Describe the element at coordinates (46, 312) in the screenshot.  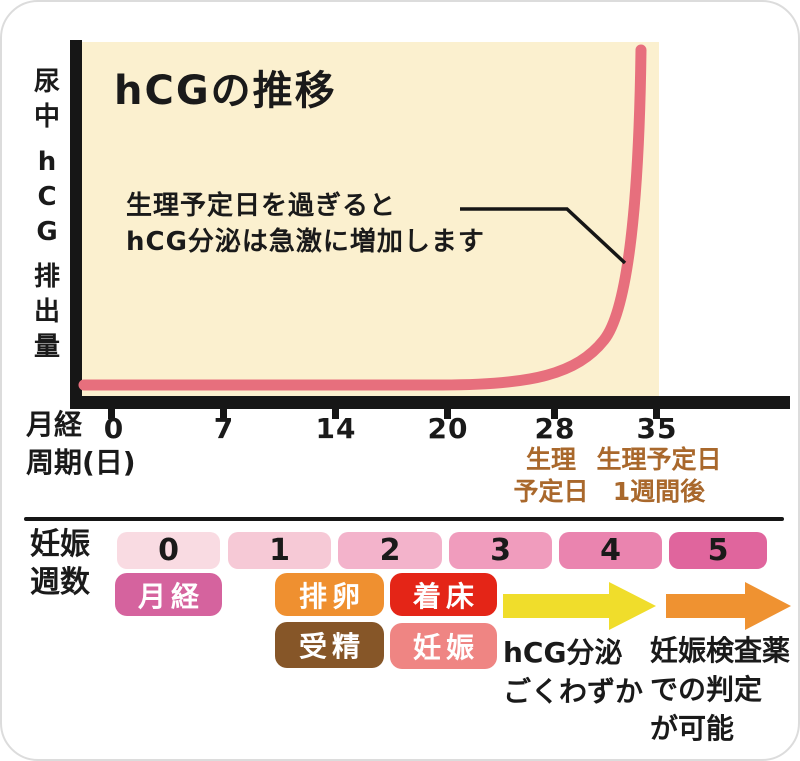
I see `y-axis-char: 出` at that location.